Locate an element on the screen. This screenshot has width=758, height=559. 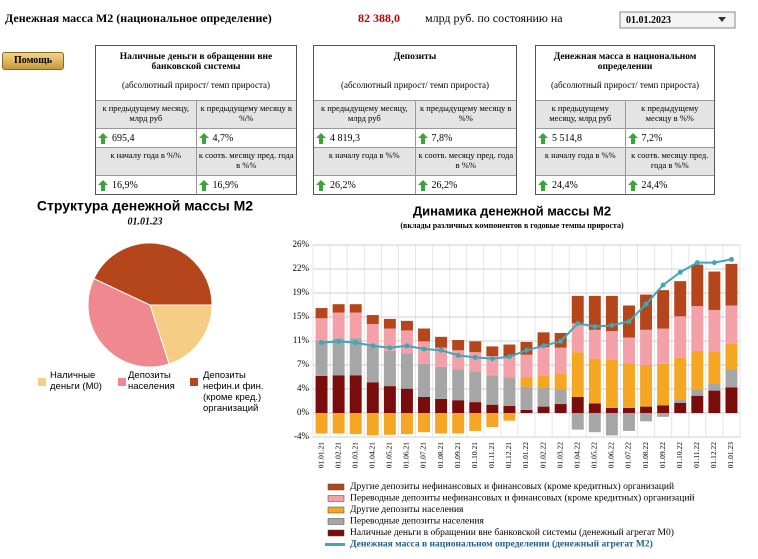
x-tick-label: 01.03.21 is located at coordinates (354, 455).